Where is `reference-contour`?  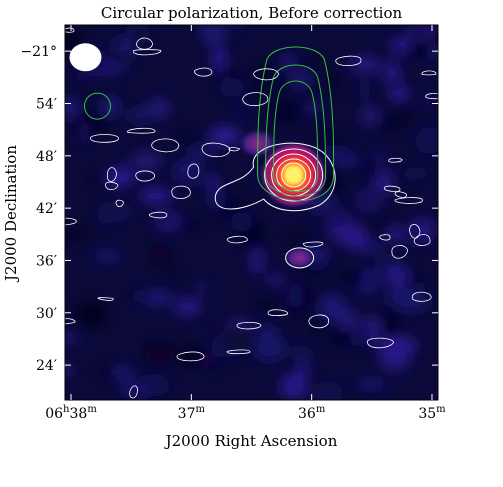
reference-contour is located at coordinates (296, 130).